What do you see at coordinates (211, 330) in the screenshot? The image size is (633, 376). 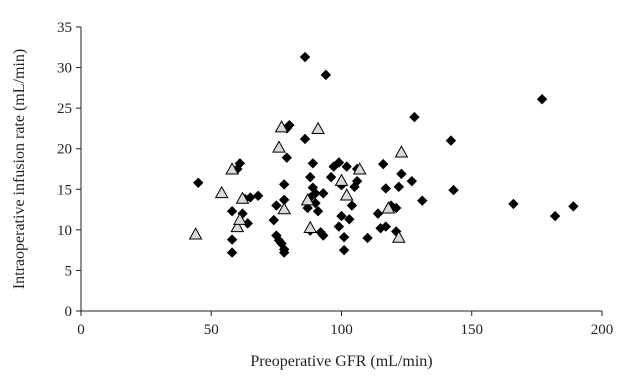 I see `x-tick-label: 50` at bounding box center [211, 330].